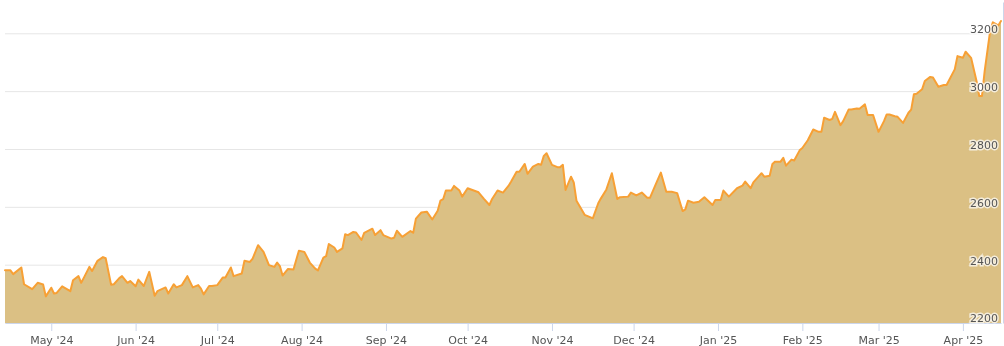 The image size is (1004, 346). What do you see at coordinates (135, 339) in the screenshot?
I see `x-tick-label: Jun '24` at bounding box center [135, 339].